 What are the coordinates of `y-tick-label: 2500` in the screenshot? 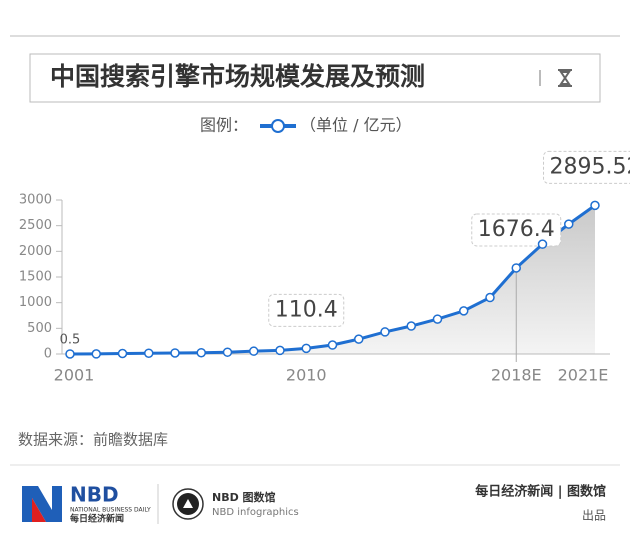 It's located at (35, 225).